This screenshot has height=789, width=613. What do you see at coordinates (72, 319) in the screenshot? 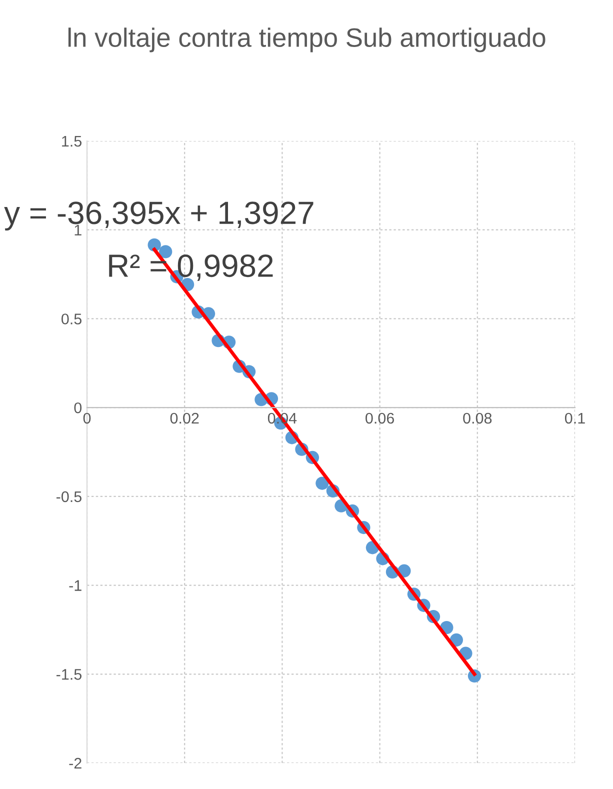
I see `y-tick-label: 0.5` at bounding box center [72, 319].